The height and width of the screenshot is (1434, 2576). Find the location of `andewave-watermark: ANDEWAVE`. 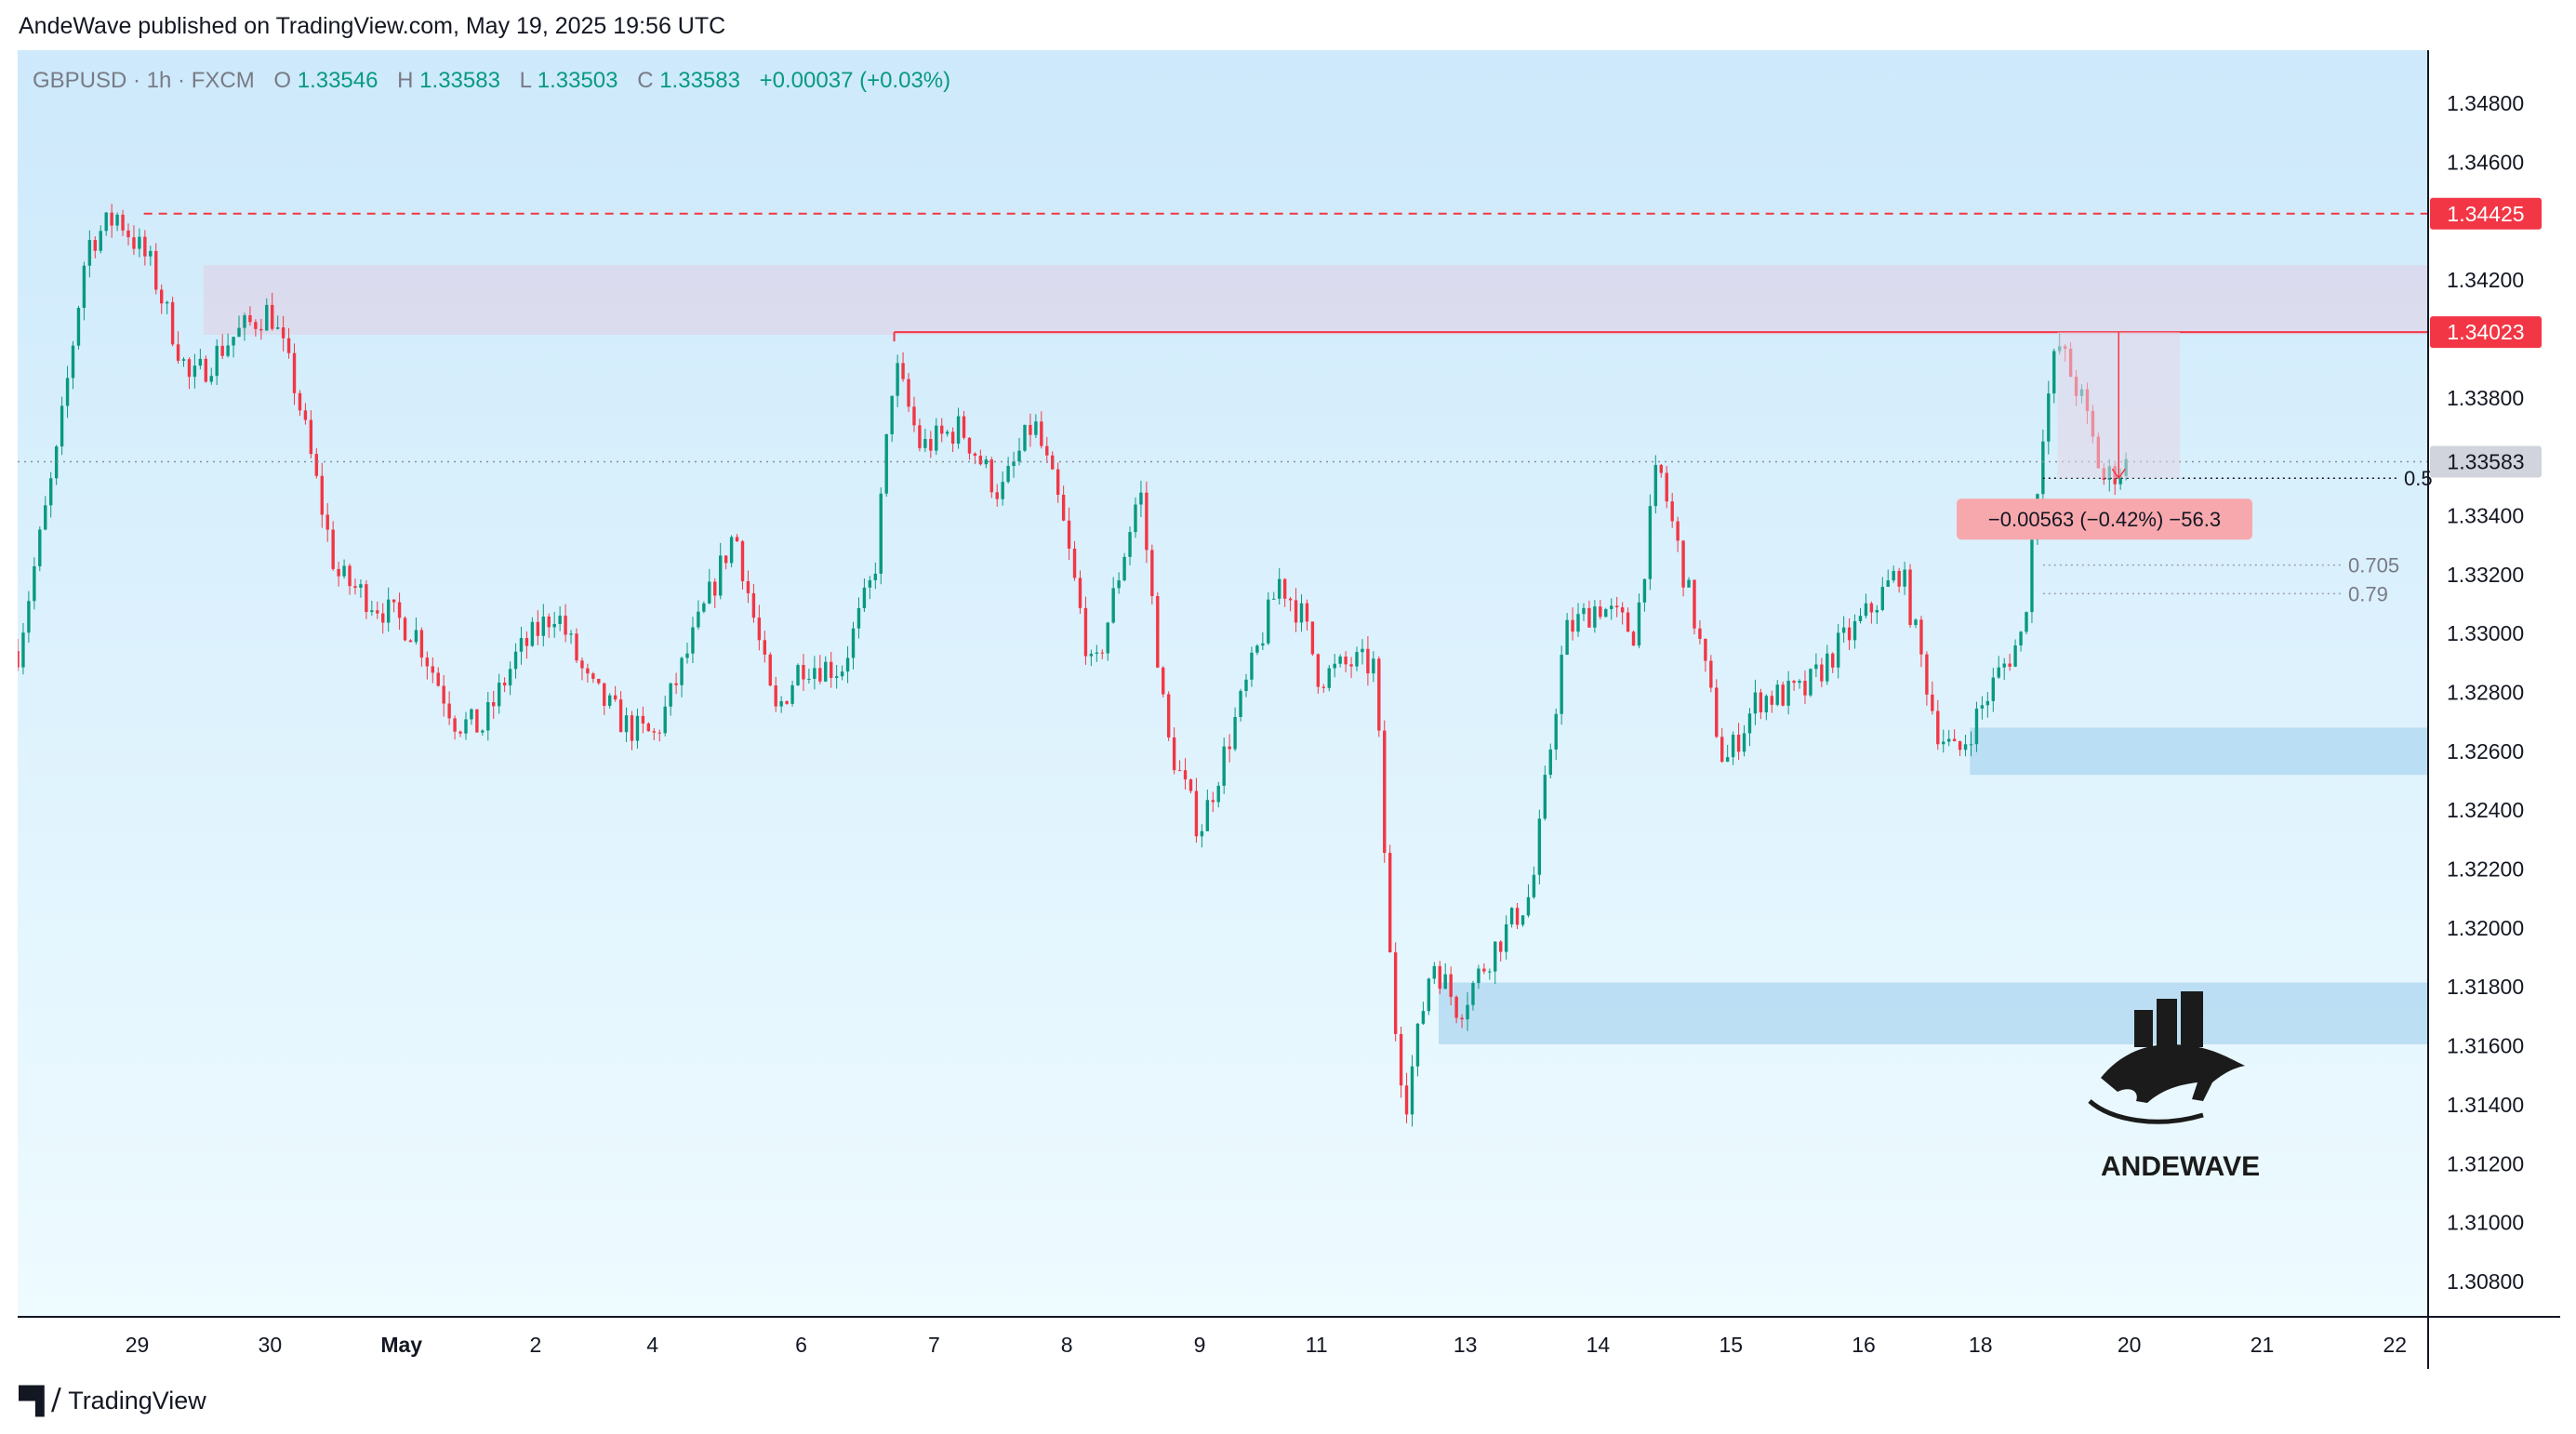

andewave-watermark: ANDEWAVE is located at coordinates (2174, 1086).